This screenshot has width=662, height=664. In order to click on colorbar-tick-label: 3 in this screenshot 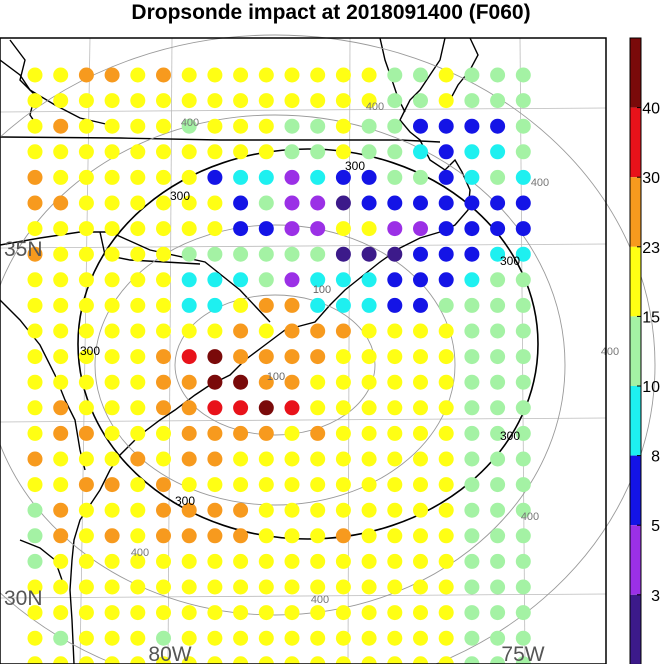, I will do `click(655, 596)`.